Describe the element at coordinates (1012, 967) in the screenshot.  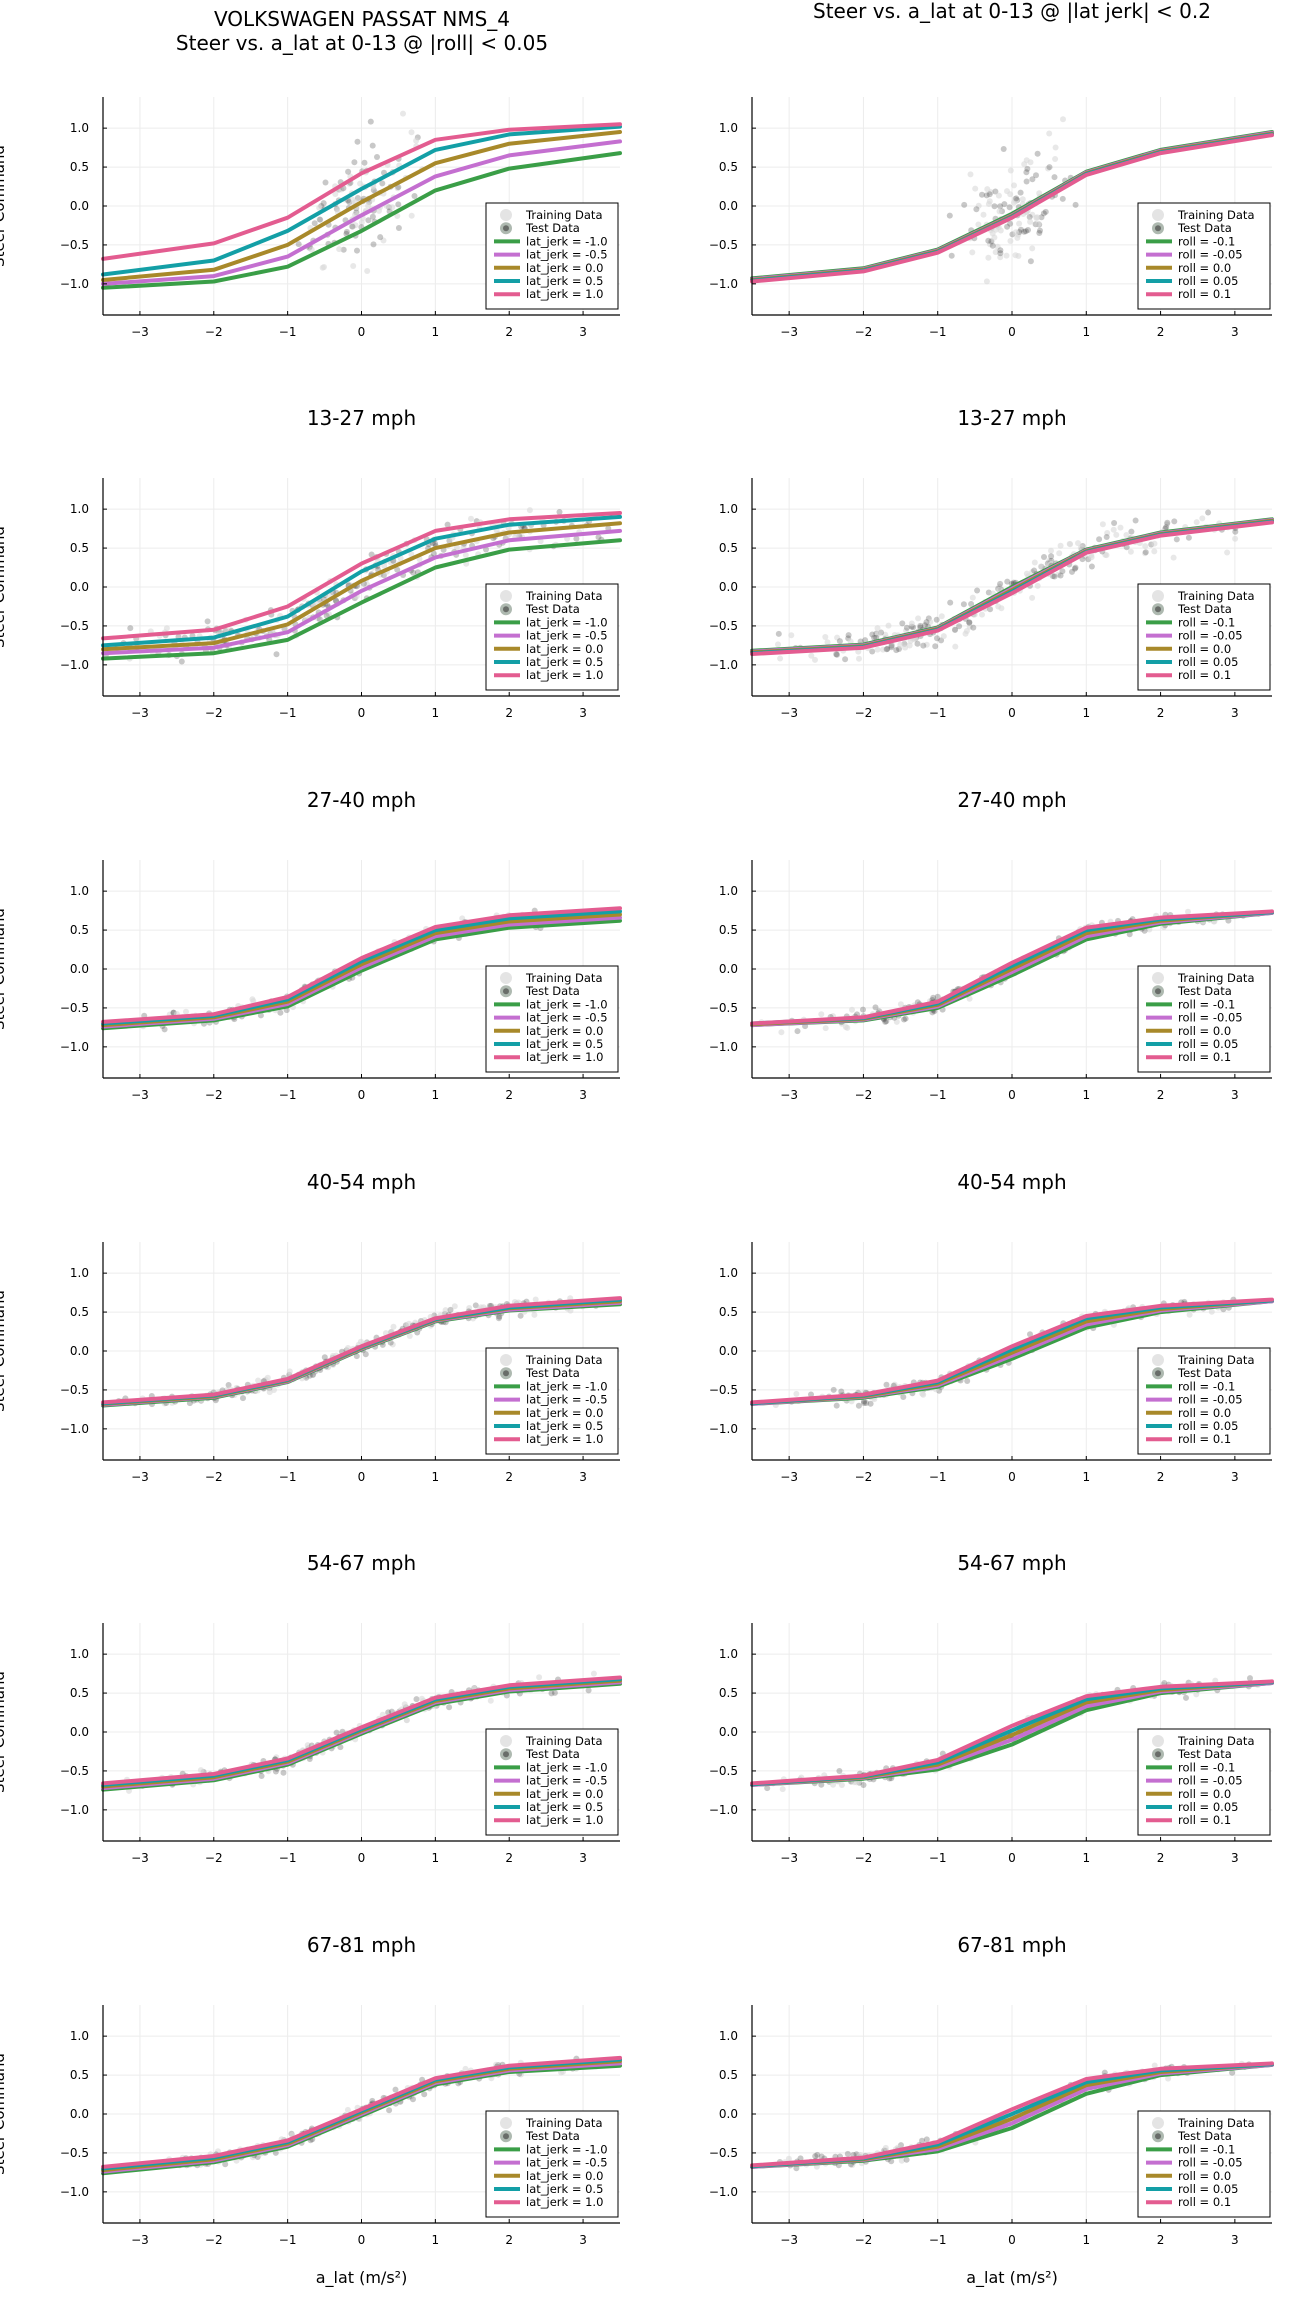
I see `series-line` at that location.